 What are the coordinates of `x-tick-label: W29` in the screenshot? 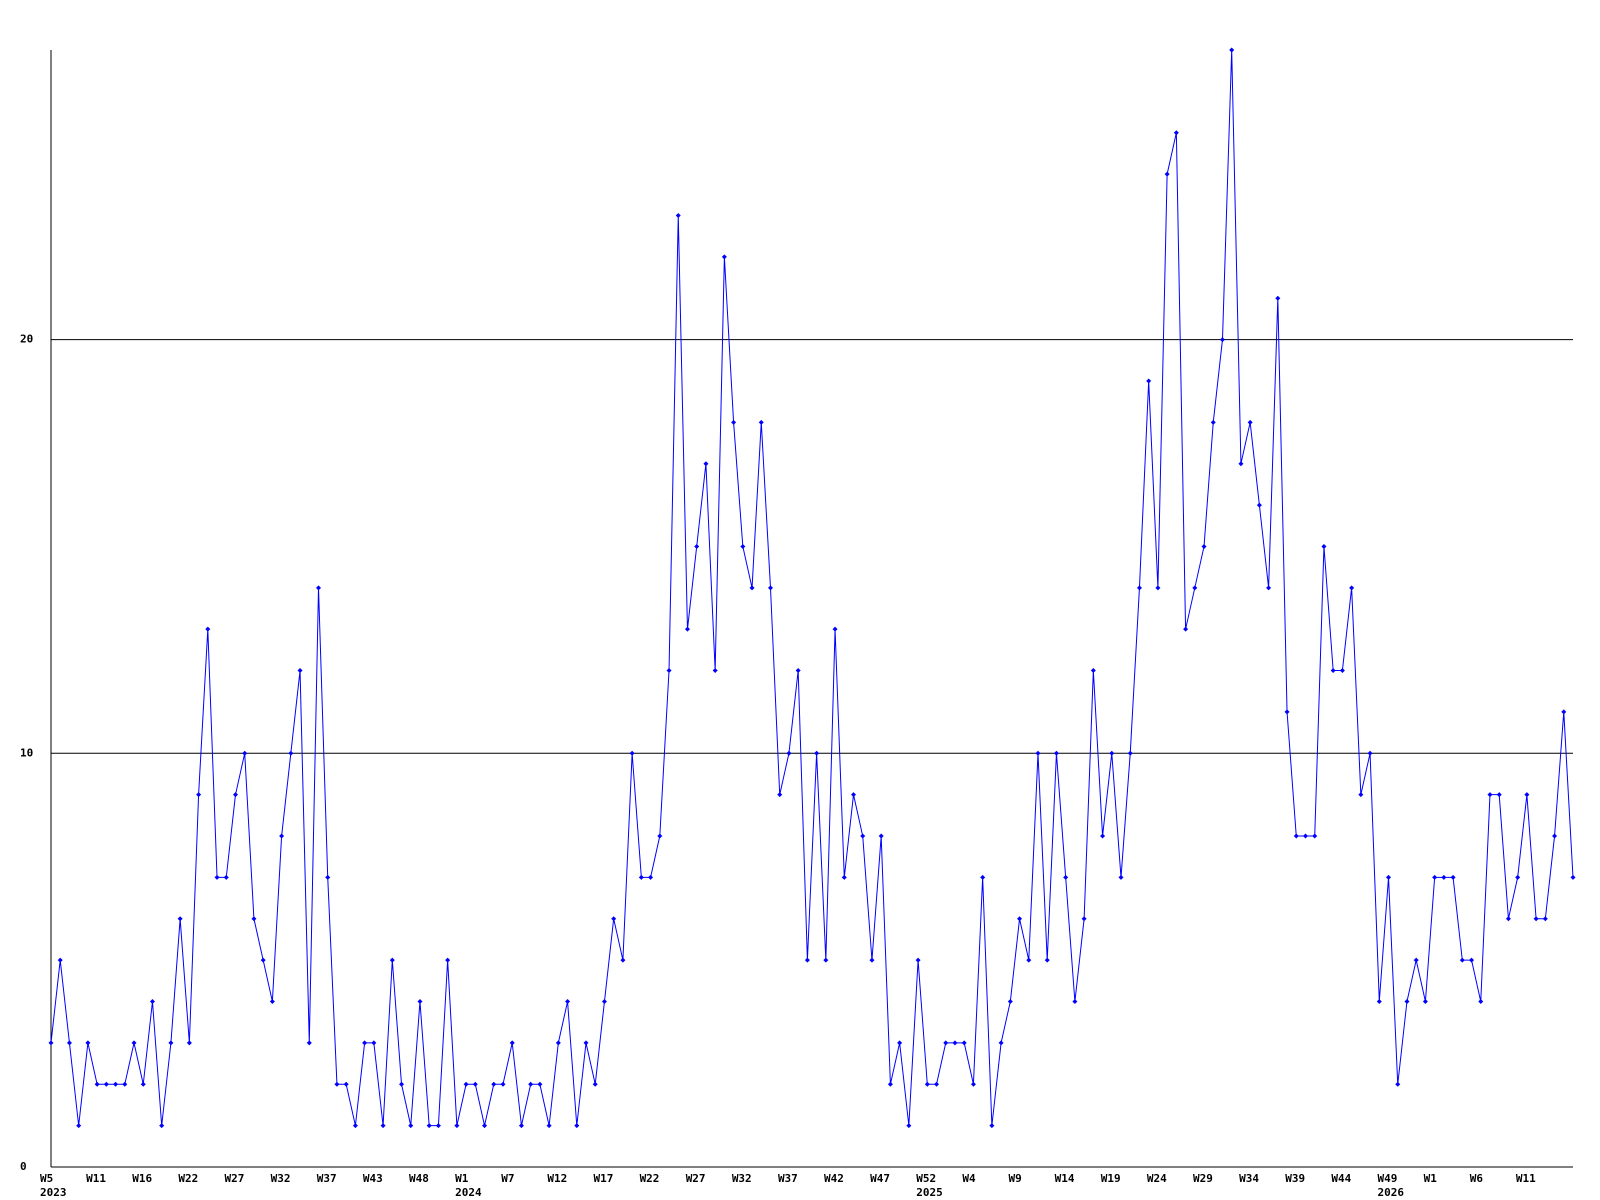 It's located at (1203, 1178).